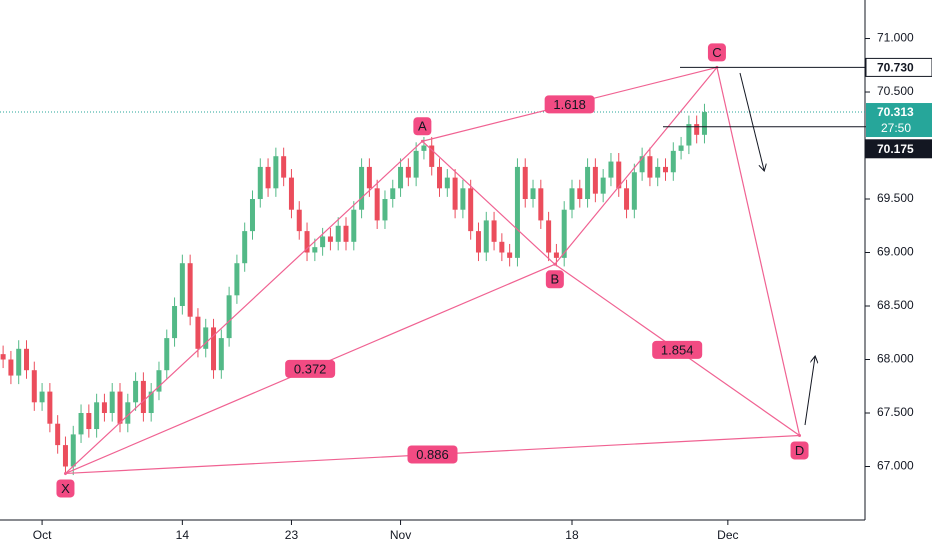  What do you see at coordinates (895, 91) in the screenshot?
I see `y-tick-label: 70.500` at bounding box center [895, 91].